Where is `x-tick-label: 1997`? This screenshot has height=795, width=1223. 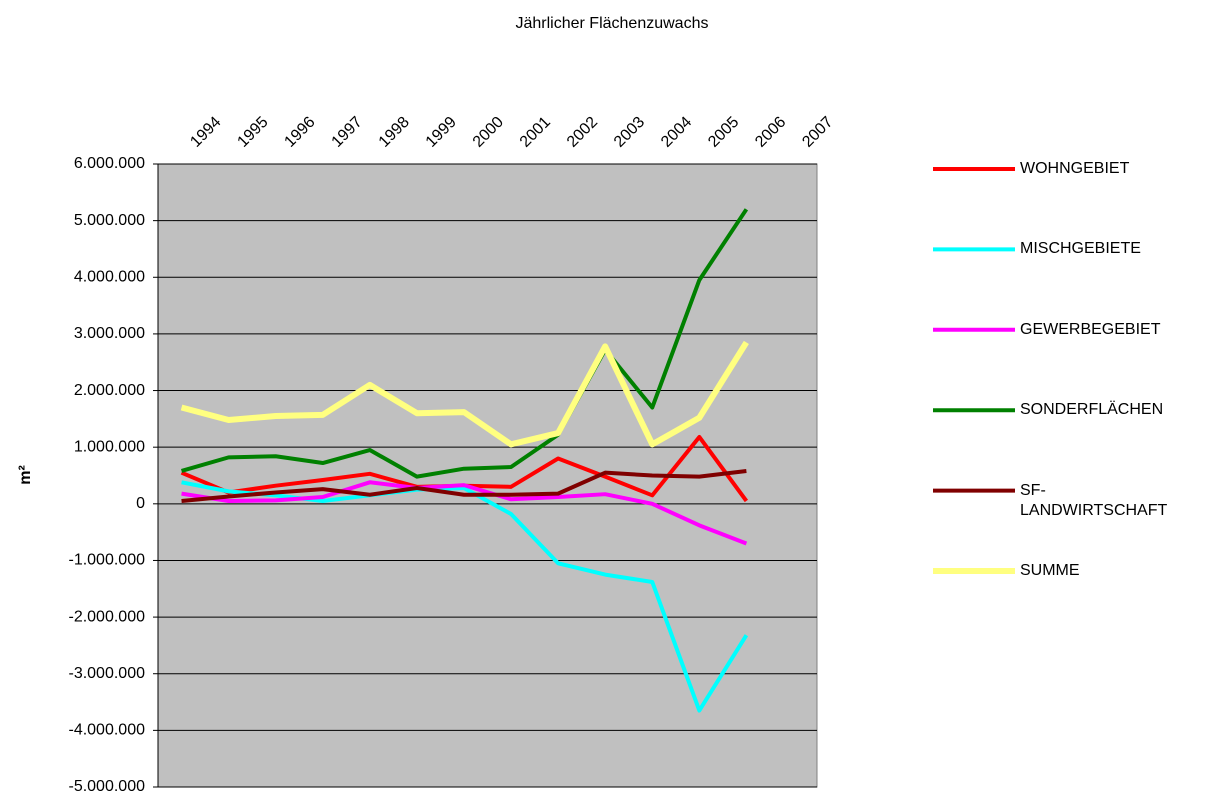 x-tick-label: 1997 is located at coordinates (347, 132).